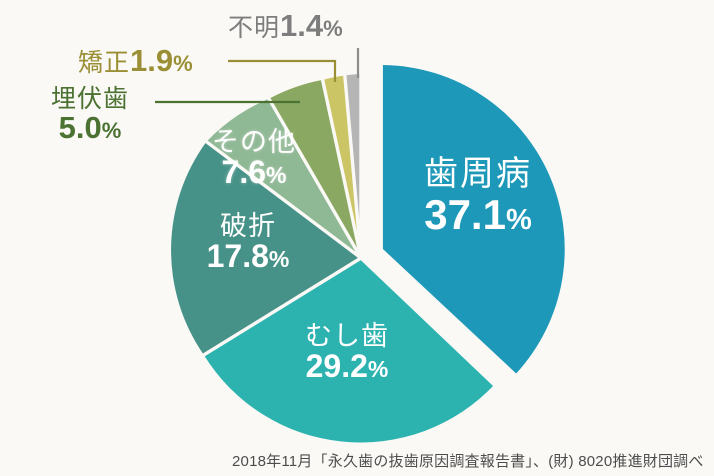 The height and width of the screenshot is (476, 714). Describe the element at coordinates (282, 70) in the screenshot. I see `leader-line-kyosei` at that location.